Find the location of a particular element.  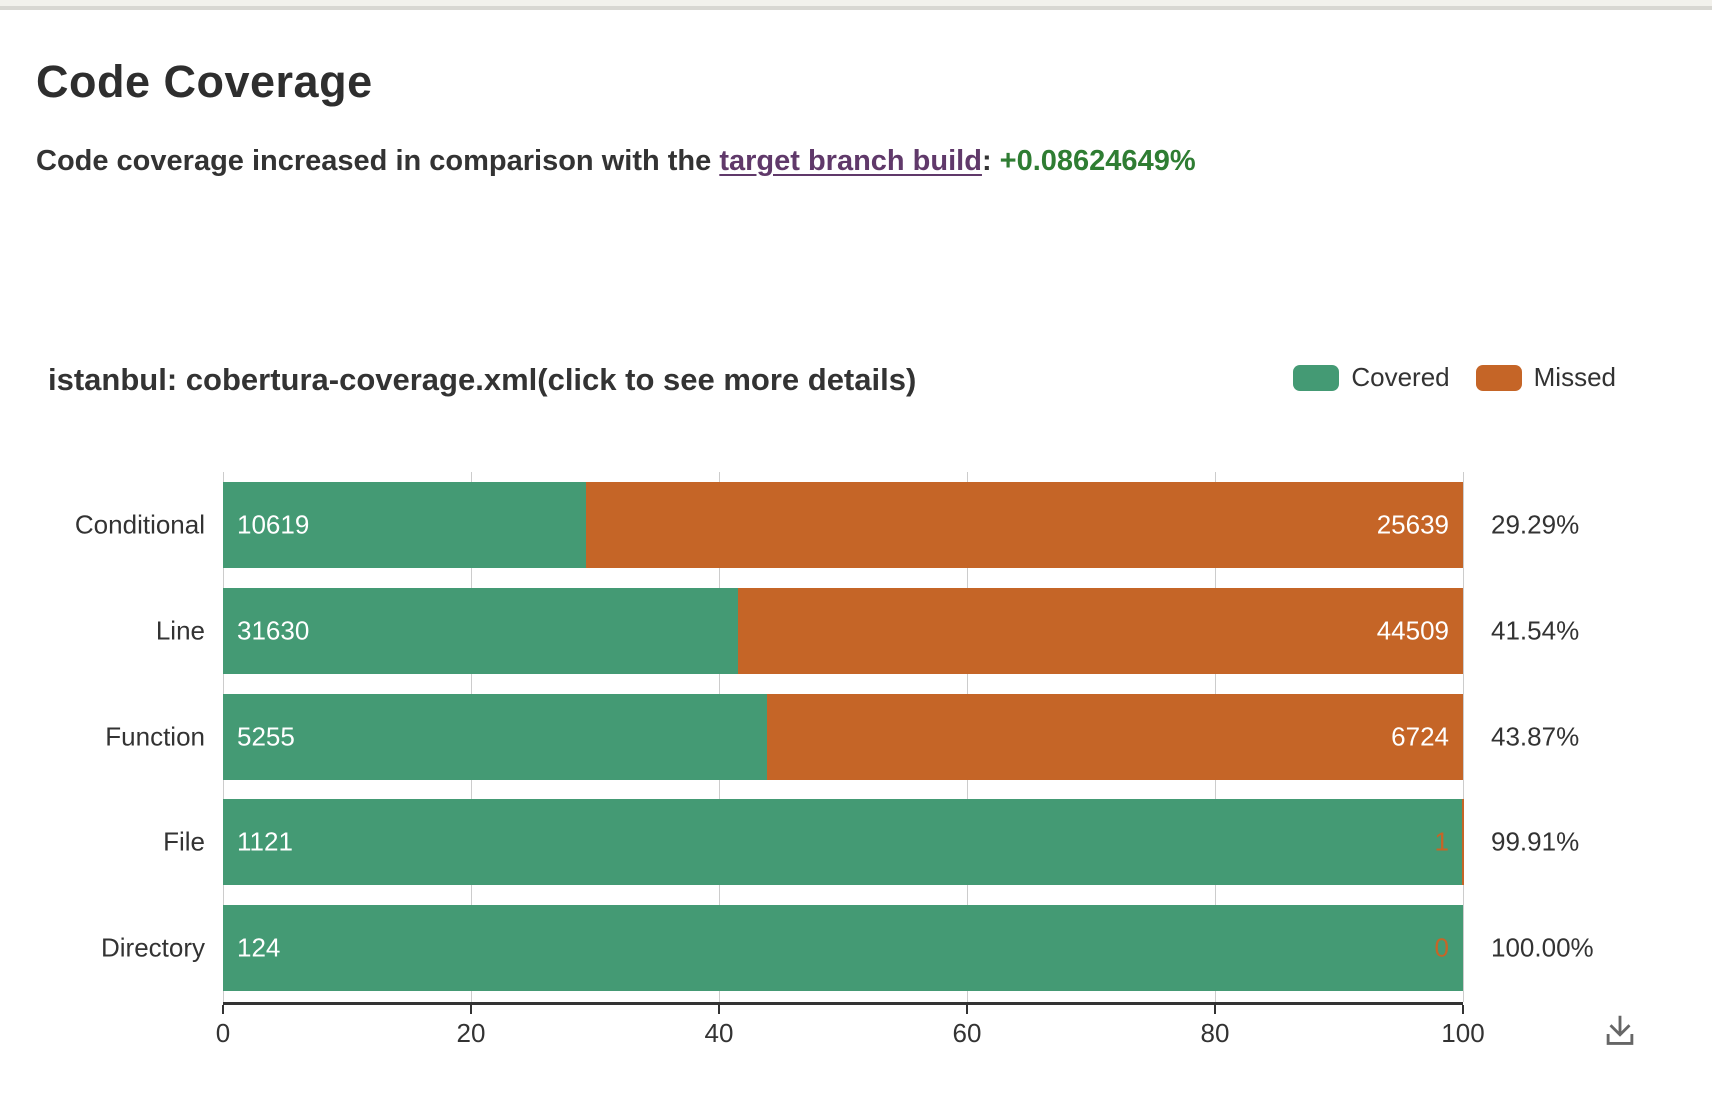

missed-segment-function is located at coordinates (1115, 736).